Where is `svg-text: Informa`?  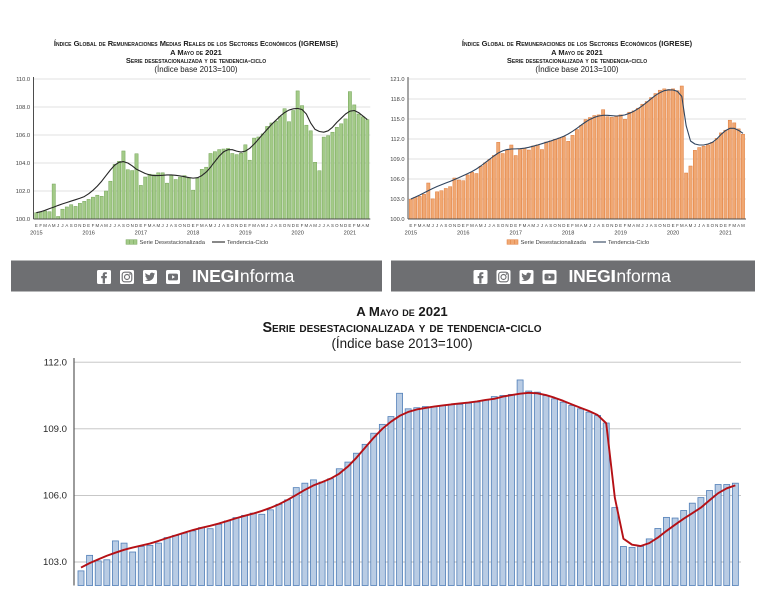 svg-text: Informa is located at coordinates (265, 276).